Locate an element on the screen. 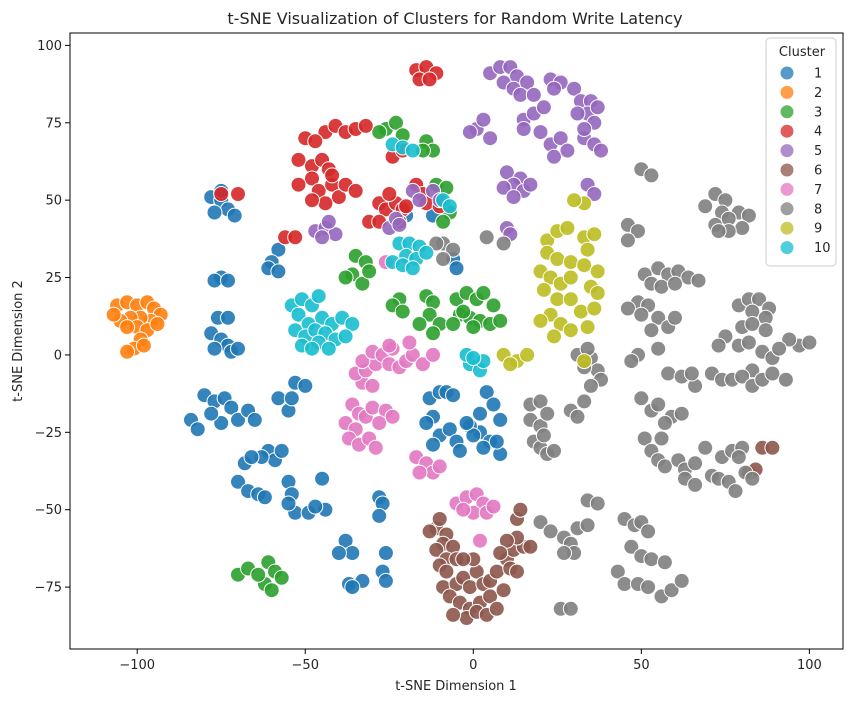  legend-entries: 1 2 3 4 5 6 7 8 9 10 is located at coordinates (805, 161).